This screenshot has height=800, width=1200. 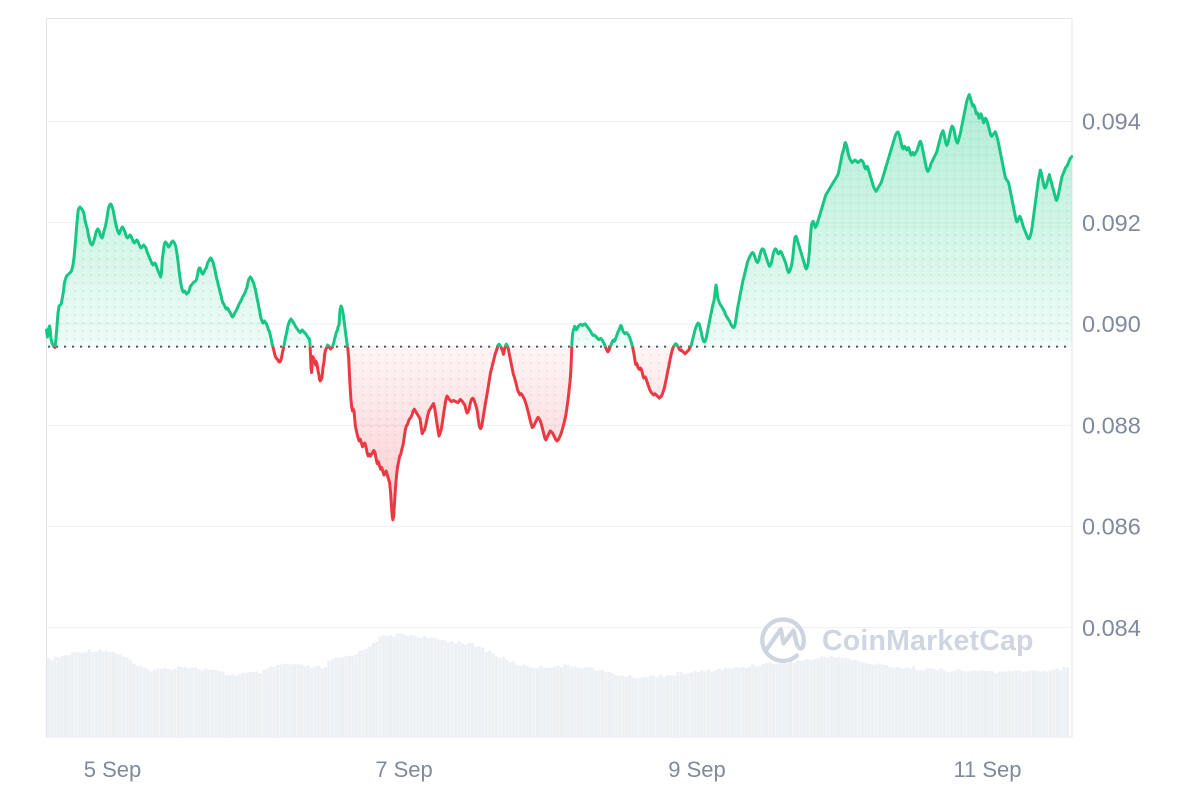 I want to click on svg-text: 0.094, so click(x=1111, y=122).